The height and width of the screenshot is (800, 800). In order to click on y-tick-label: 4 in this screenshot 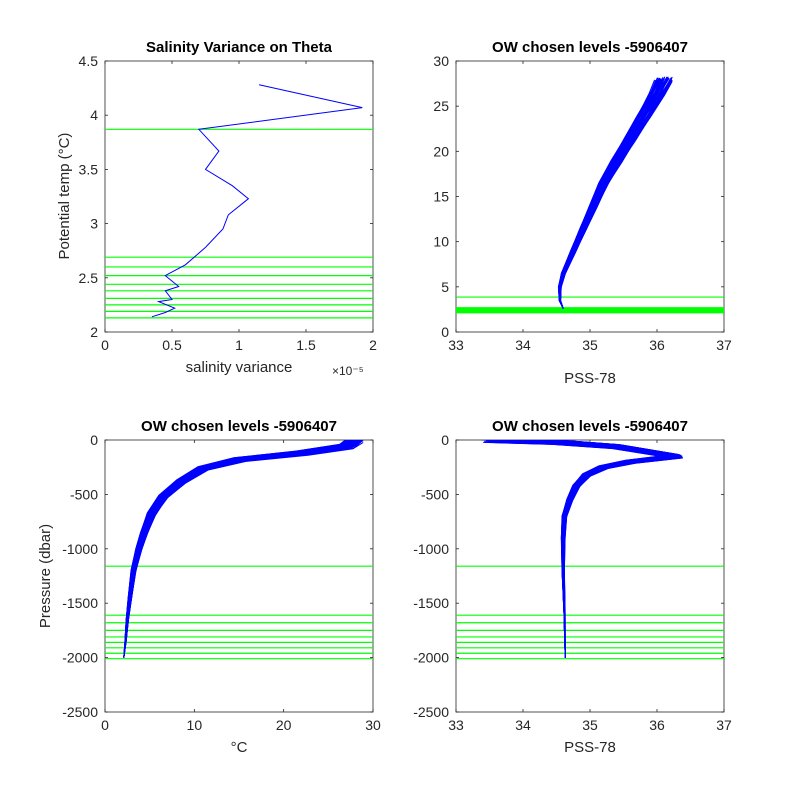, I will do `click(94, 115)`.